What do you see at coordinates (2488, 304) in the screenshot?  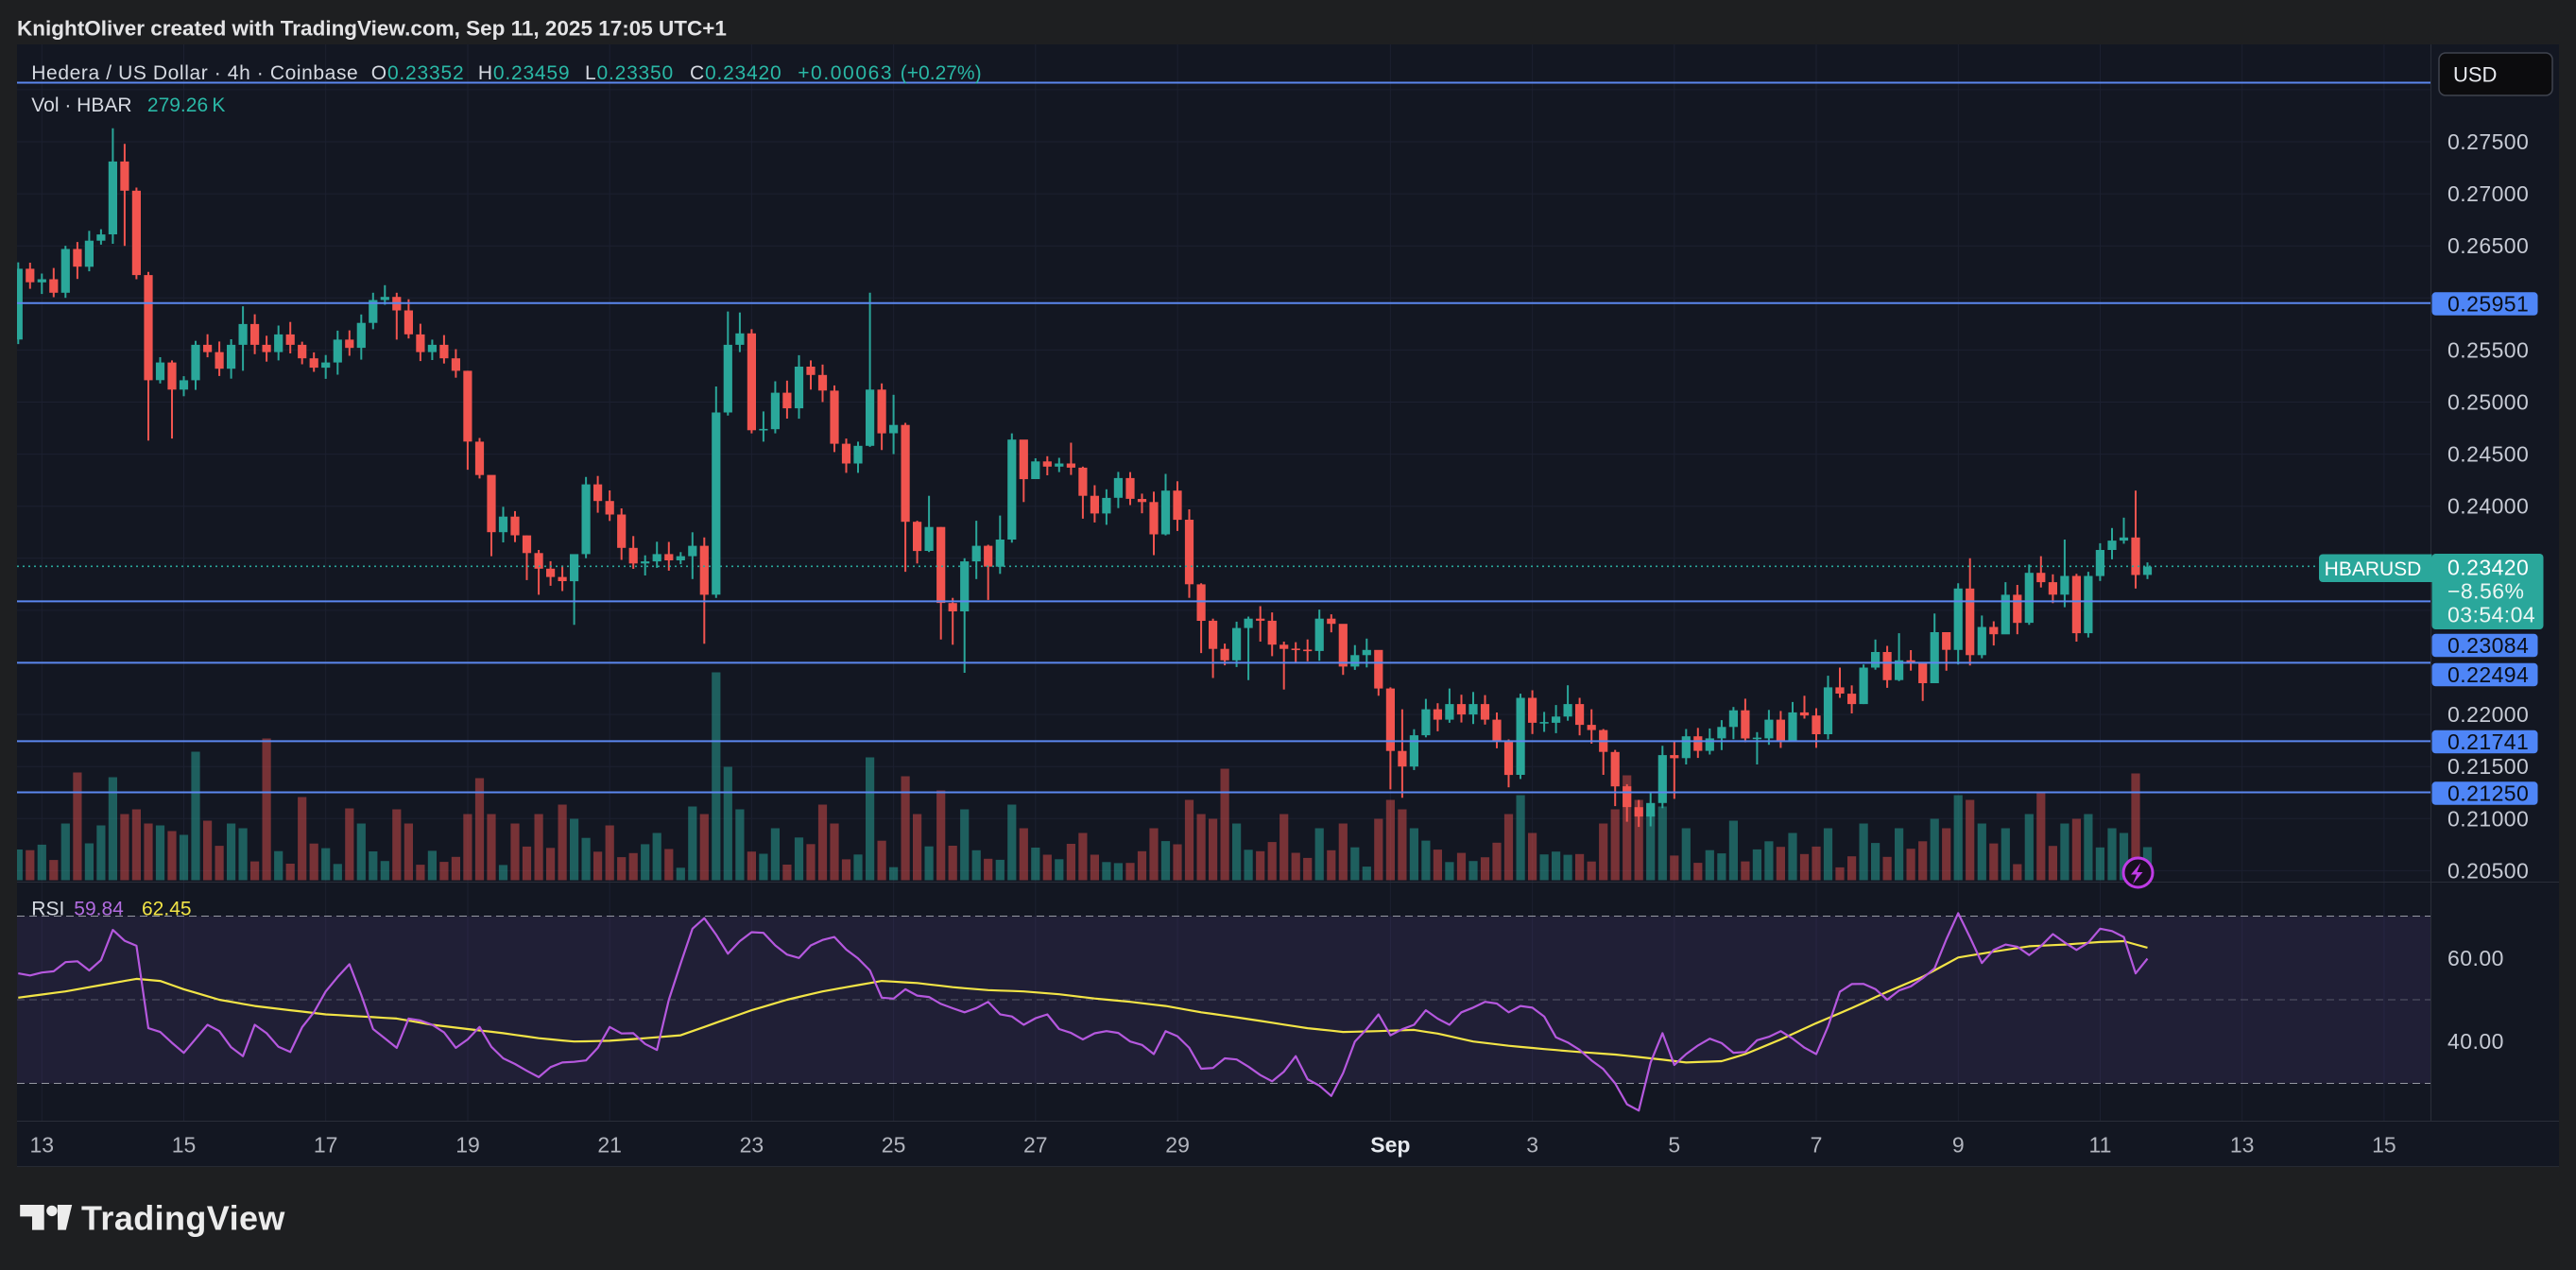 I see `svg-text: 0.25951` at bounding box center [2488, 304].